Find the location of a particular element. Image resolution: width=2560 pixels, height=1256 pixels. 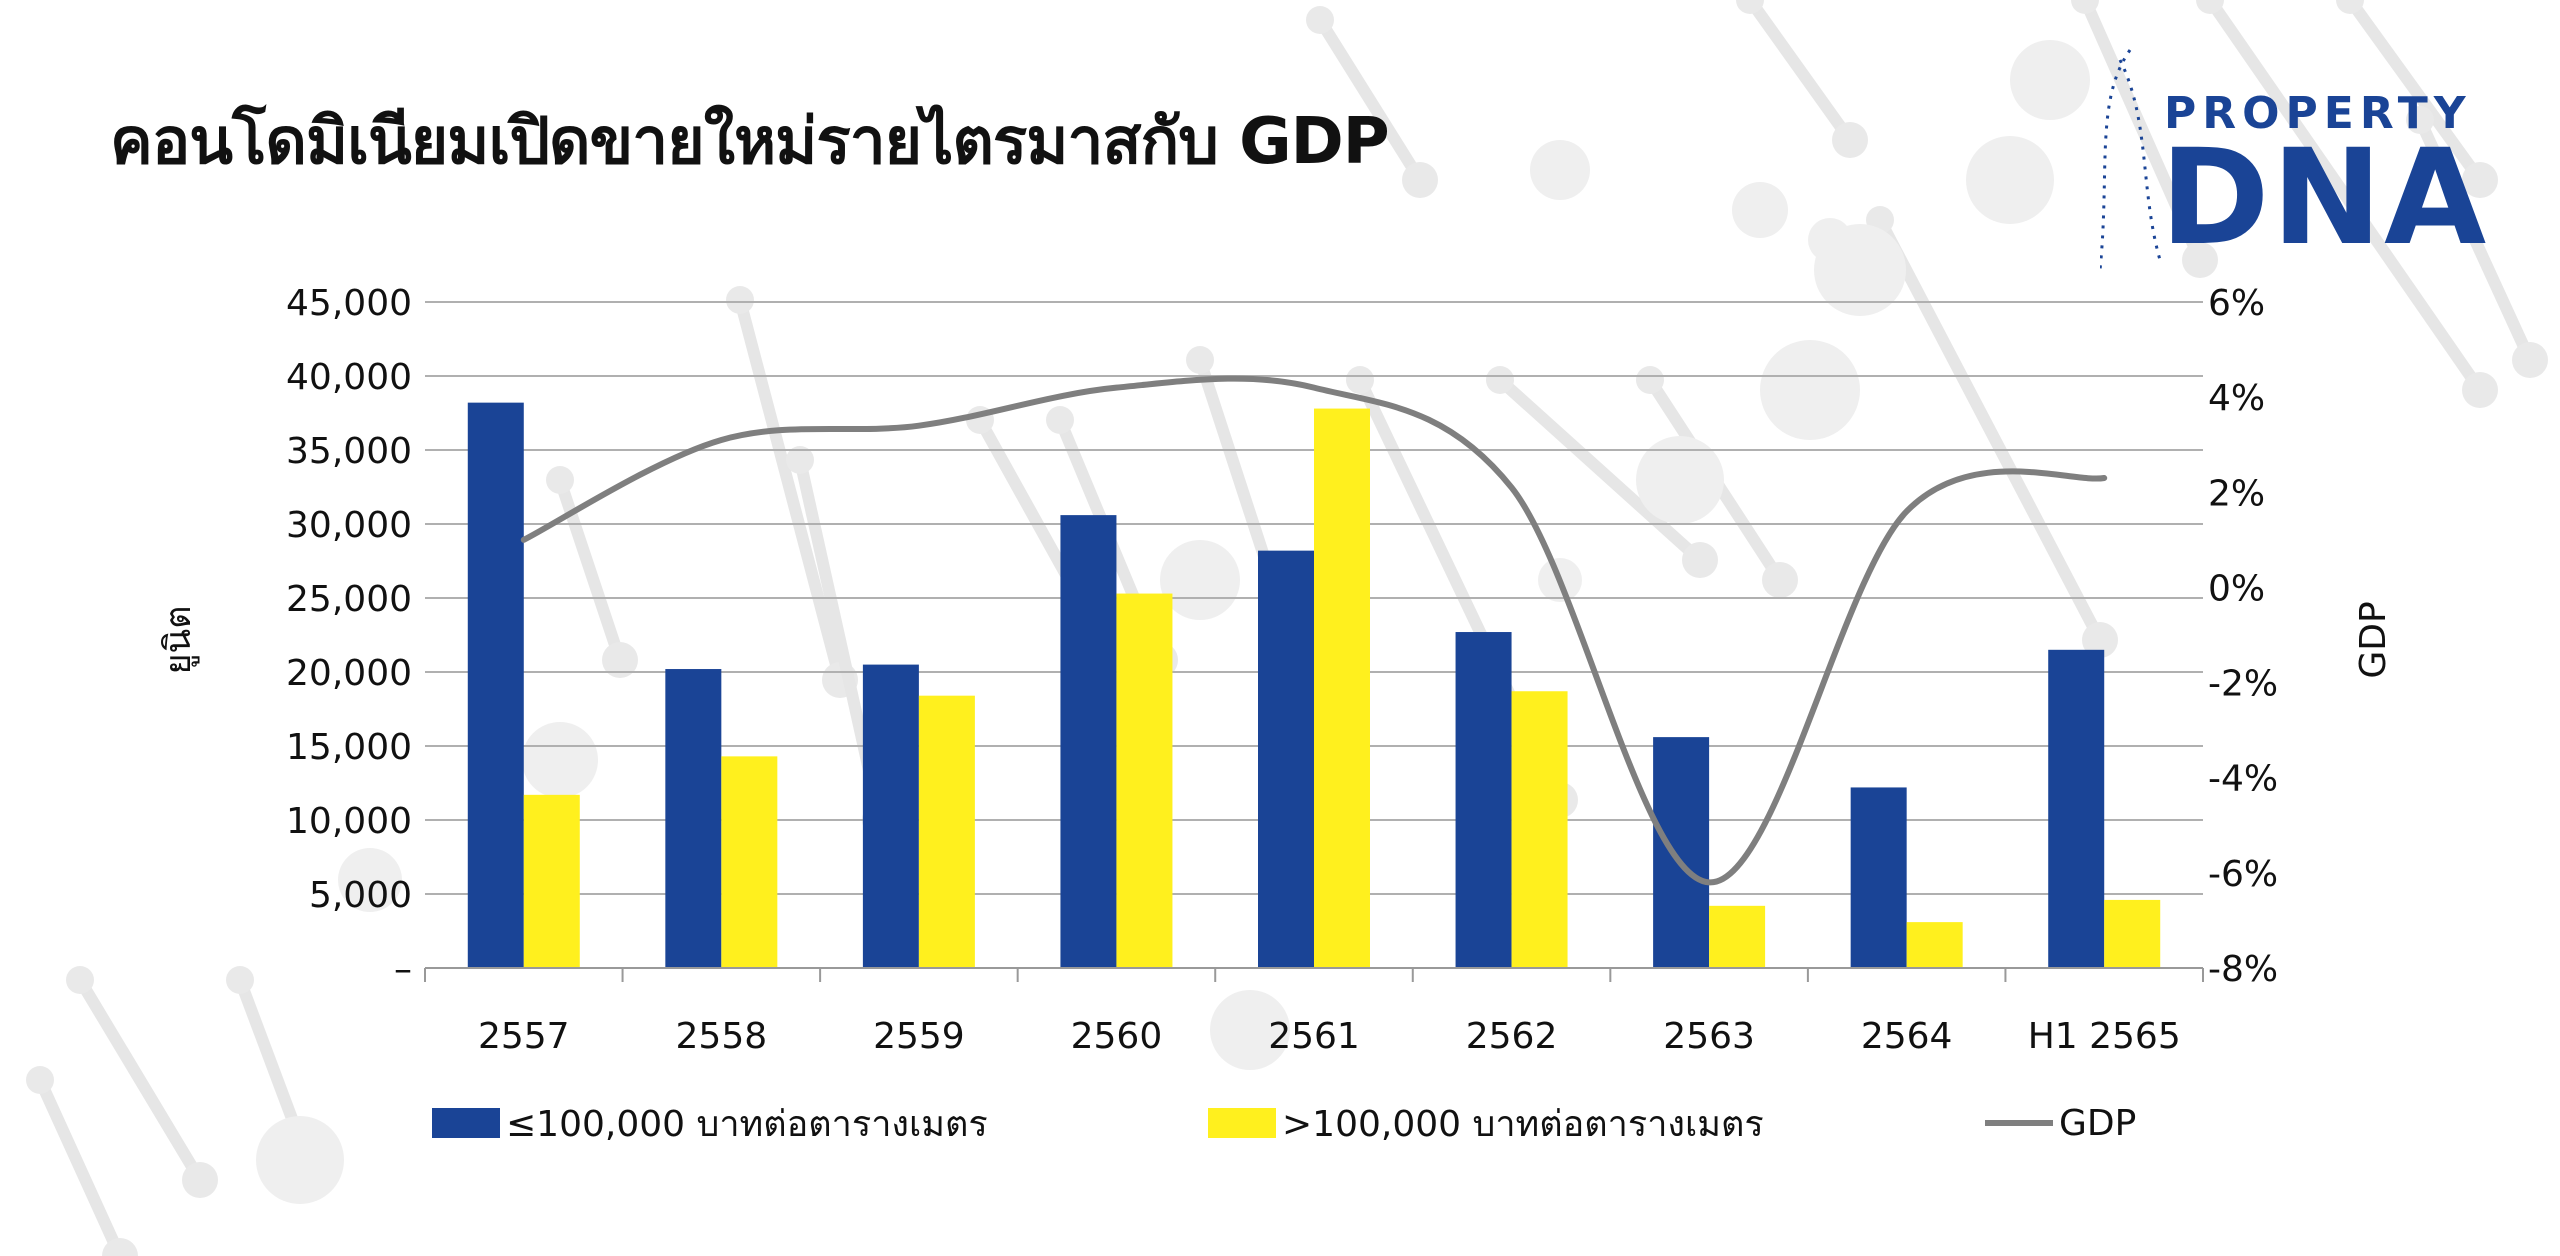

page-title: คอนโดมิเนียมเปิดขายใหม่รายไตรมาสกับ GDP is located at coordinates (750, 142).